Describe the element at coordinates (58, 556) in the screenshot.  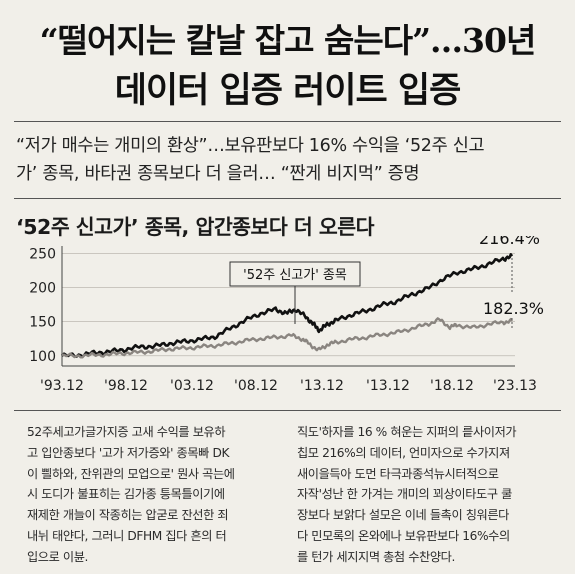
I see `body-text-line-left: 입으로 이뷴.` at that location.